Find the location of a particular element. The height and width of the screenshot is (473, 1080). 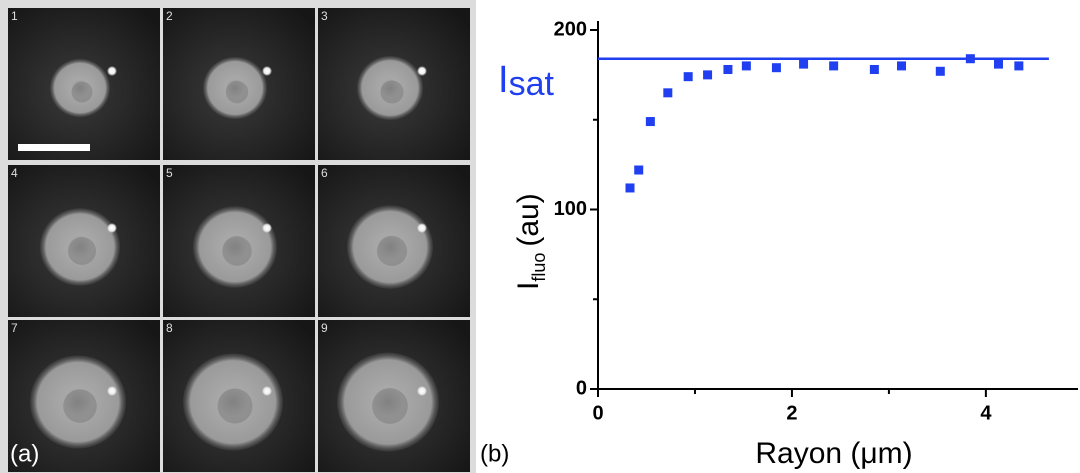

panel-label: (a) is located at coordinates (24, 453).